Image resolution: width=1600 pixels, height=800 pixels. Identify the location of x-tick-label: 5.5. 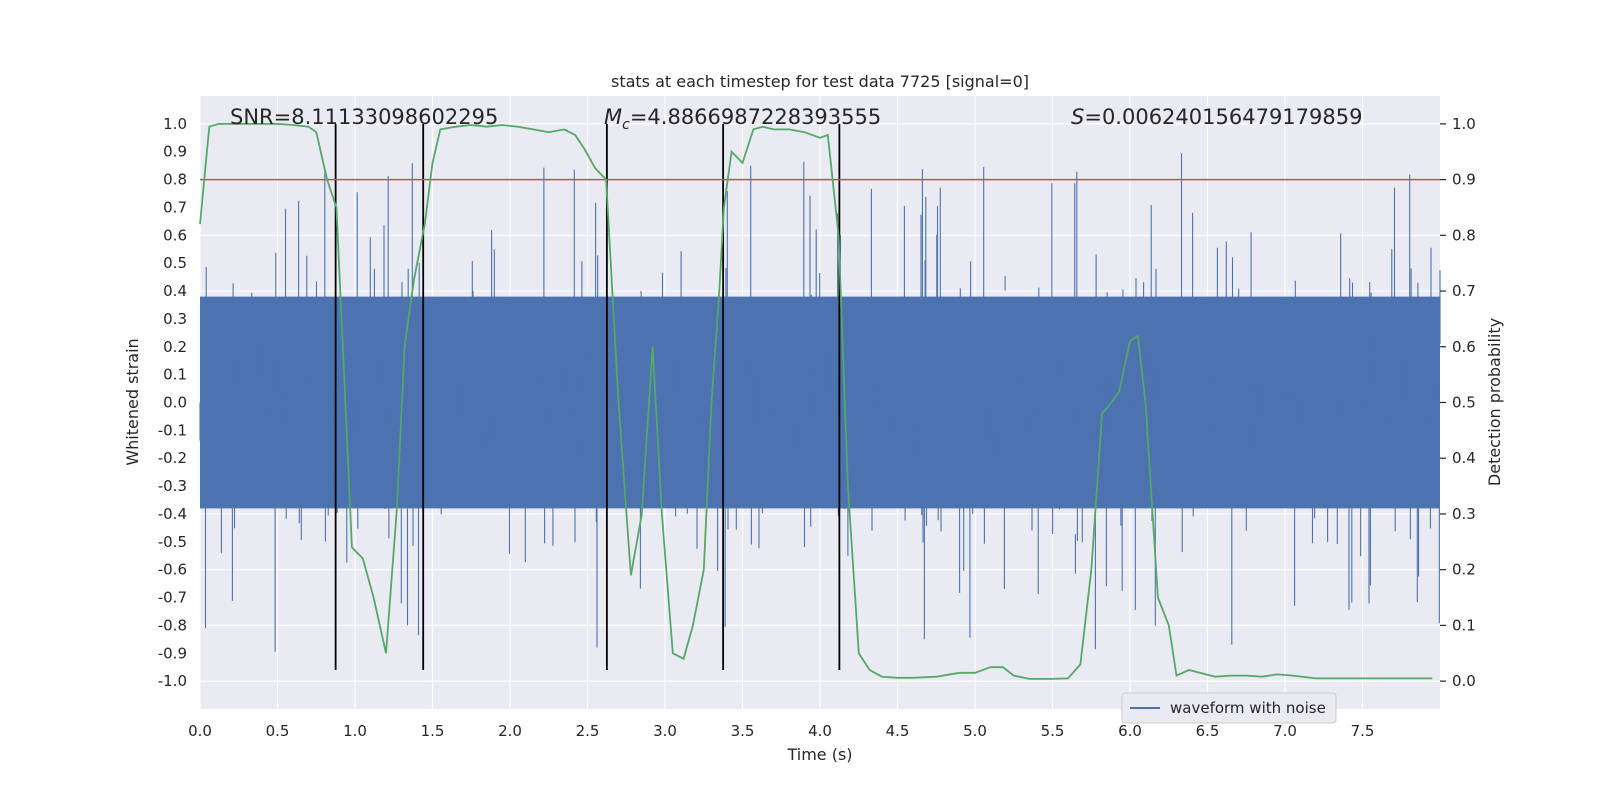
(1053, 731).